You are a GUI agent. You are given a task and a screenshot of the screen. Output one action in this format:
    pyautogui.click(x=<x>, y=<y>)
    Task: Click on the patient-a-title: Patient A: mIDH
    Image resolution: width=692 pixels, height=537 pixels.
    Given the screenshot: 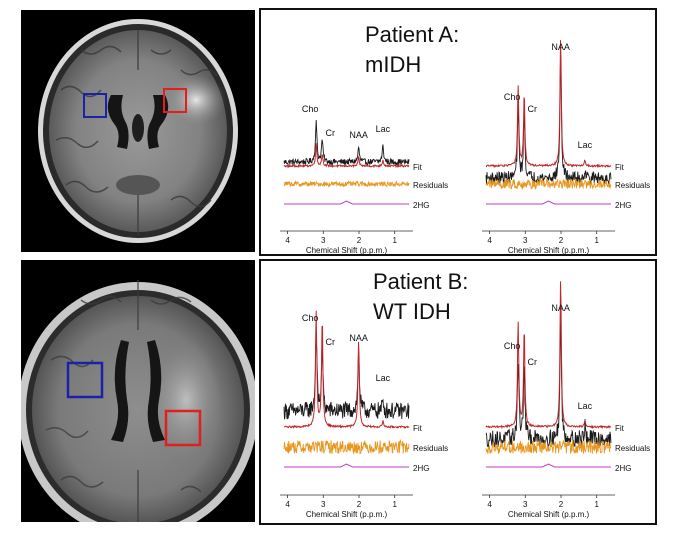 What is the action you would take?
    pyautogui.click(x=412, y=50)
    